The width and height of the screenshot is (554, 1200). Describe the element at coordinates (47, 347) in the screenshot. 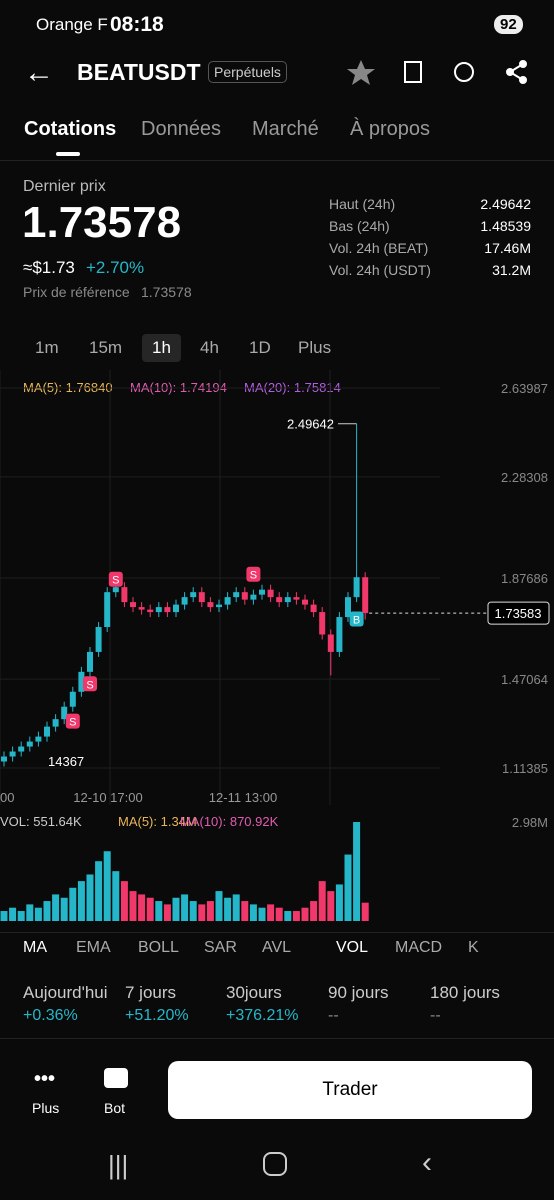

I see `interval: 1m` at that location.